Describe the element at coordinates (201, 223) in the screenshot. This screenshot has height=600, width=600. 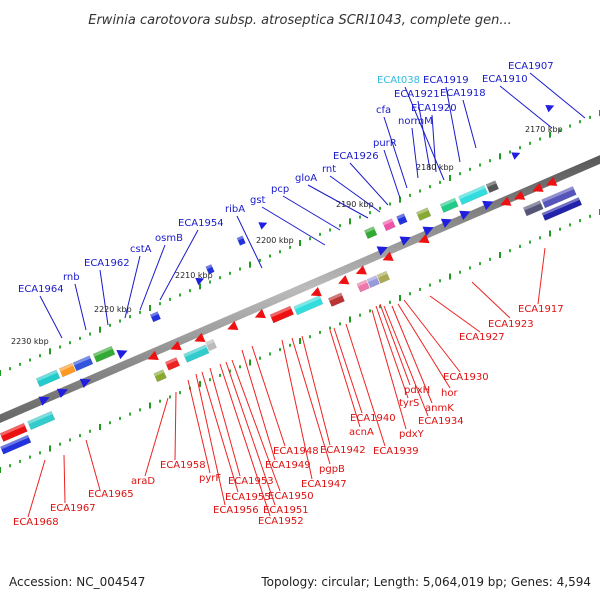
I see `gene-label: ECA1954` at that location.